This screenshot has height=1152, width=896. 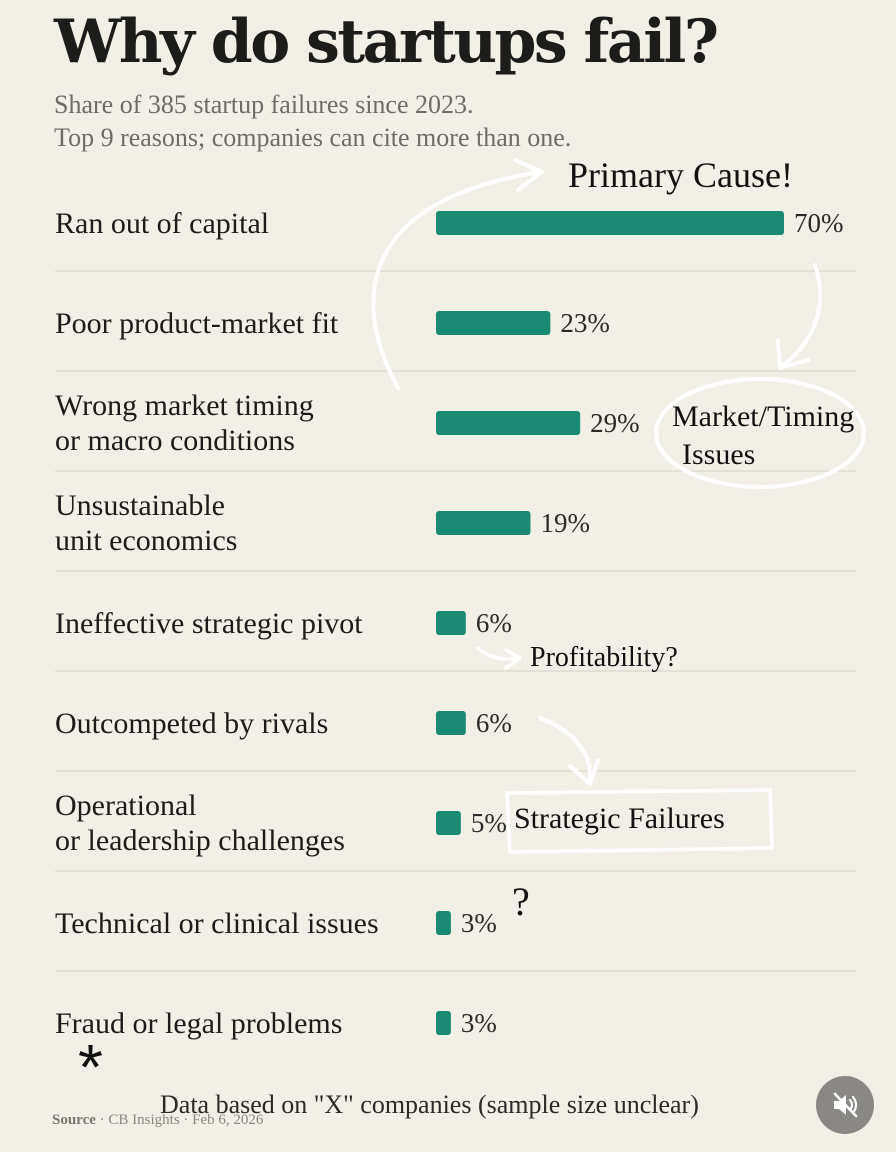 What do you see at coordinates (240, 423) in the screenshot?
I see `category-label: Wrong market timing or macro conditions` at bounding box center [240, 423].